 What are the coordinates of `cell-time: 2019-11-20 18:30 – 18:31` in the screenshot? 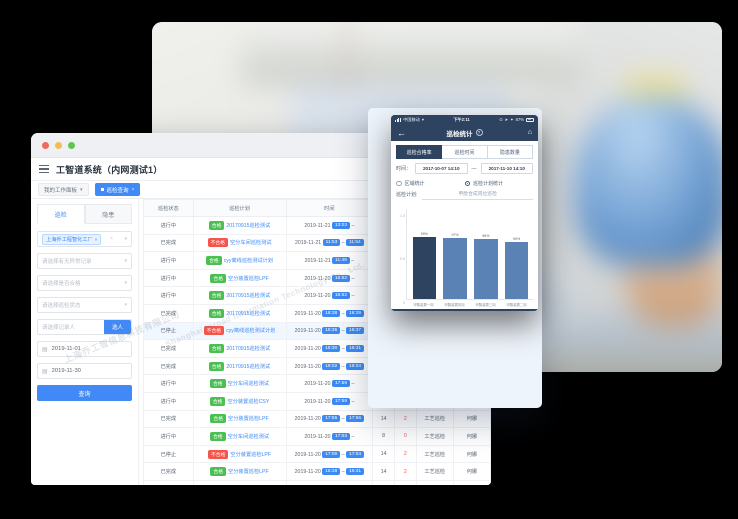 It's located at (329, 348).